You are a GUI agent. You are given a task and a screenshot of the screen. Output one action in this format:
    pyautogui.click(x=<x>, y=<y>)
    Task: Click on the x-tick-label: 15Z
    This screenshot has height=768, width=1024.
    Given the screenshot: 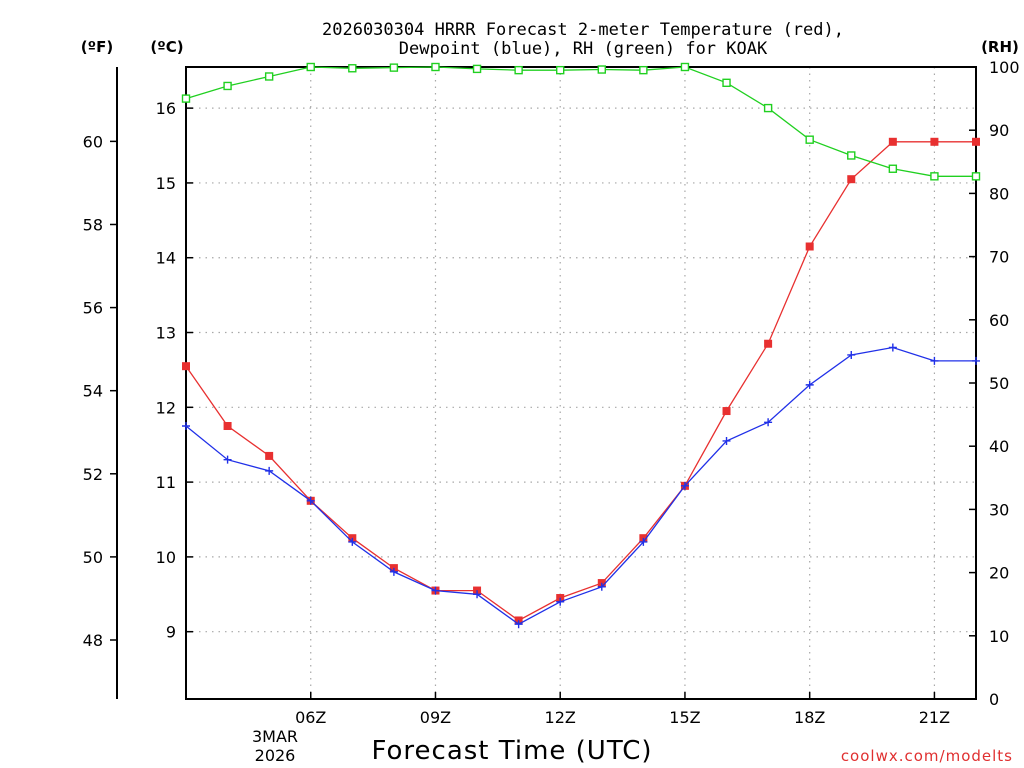 What is the action you would take?
    pyautogui.click(x=684, y=717)
    